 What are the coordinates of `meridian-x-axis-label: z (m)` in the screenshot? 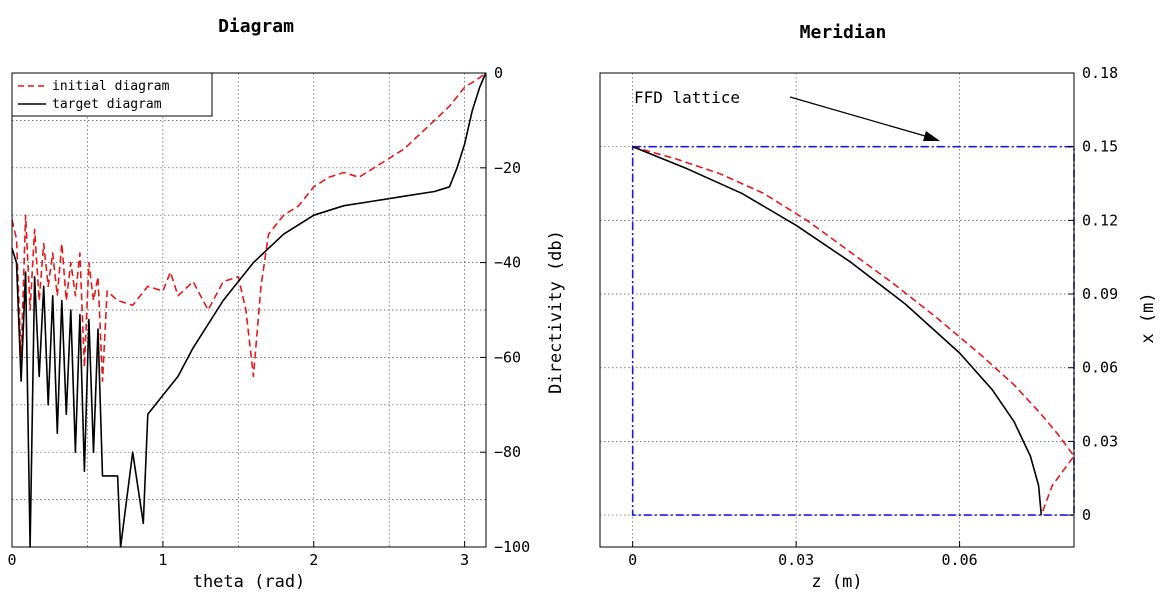 It's located at (836, 582).